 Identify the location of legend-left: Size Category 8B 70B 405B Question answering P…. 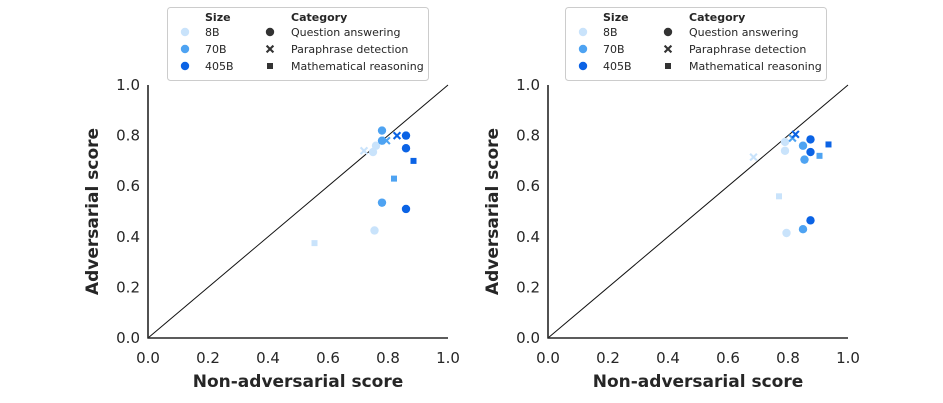
(298, 44).